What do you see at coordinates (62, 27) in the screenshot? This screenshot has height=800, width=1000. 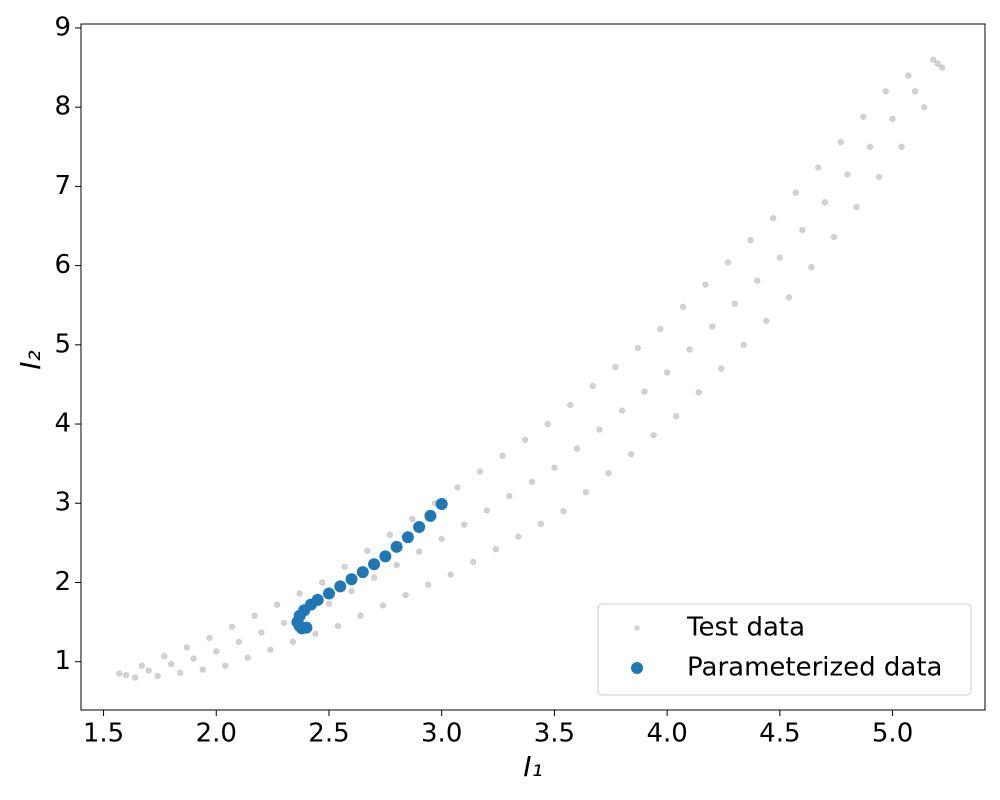 I see `y-tick-label: 9` at bounding box center [62, 27].